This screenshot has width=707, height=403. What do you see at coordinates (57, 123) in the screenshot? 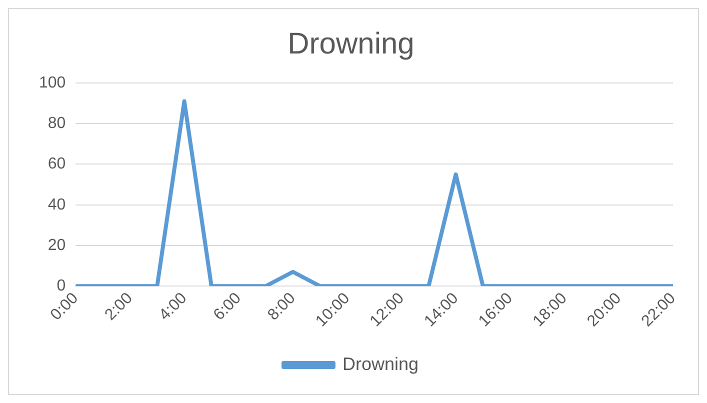
I see `y-tick-label: 80` at bounding box center [57, 123].